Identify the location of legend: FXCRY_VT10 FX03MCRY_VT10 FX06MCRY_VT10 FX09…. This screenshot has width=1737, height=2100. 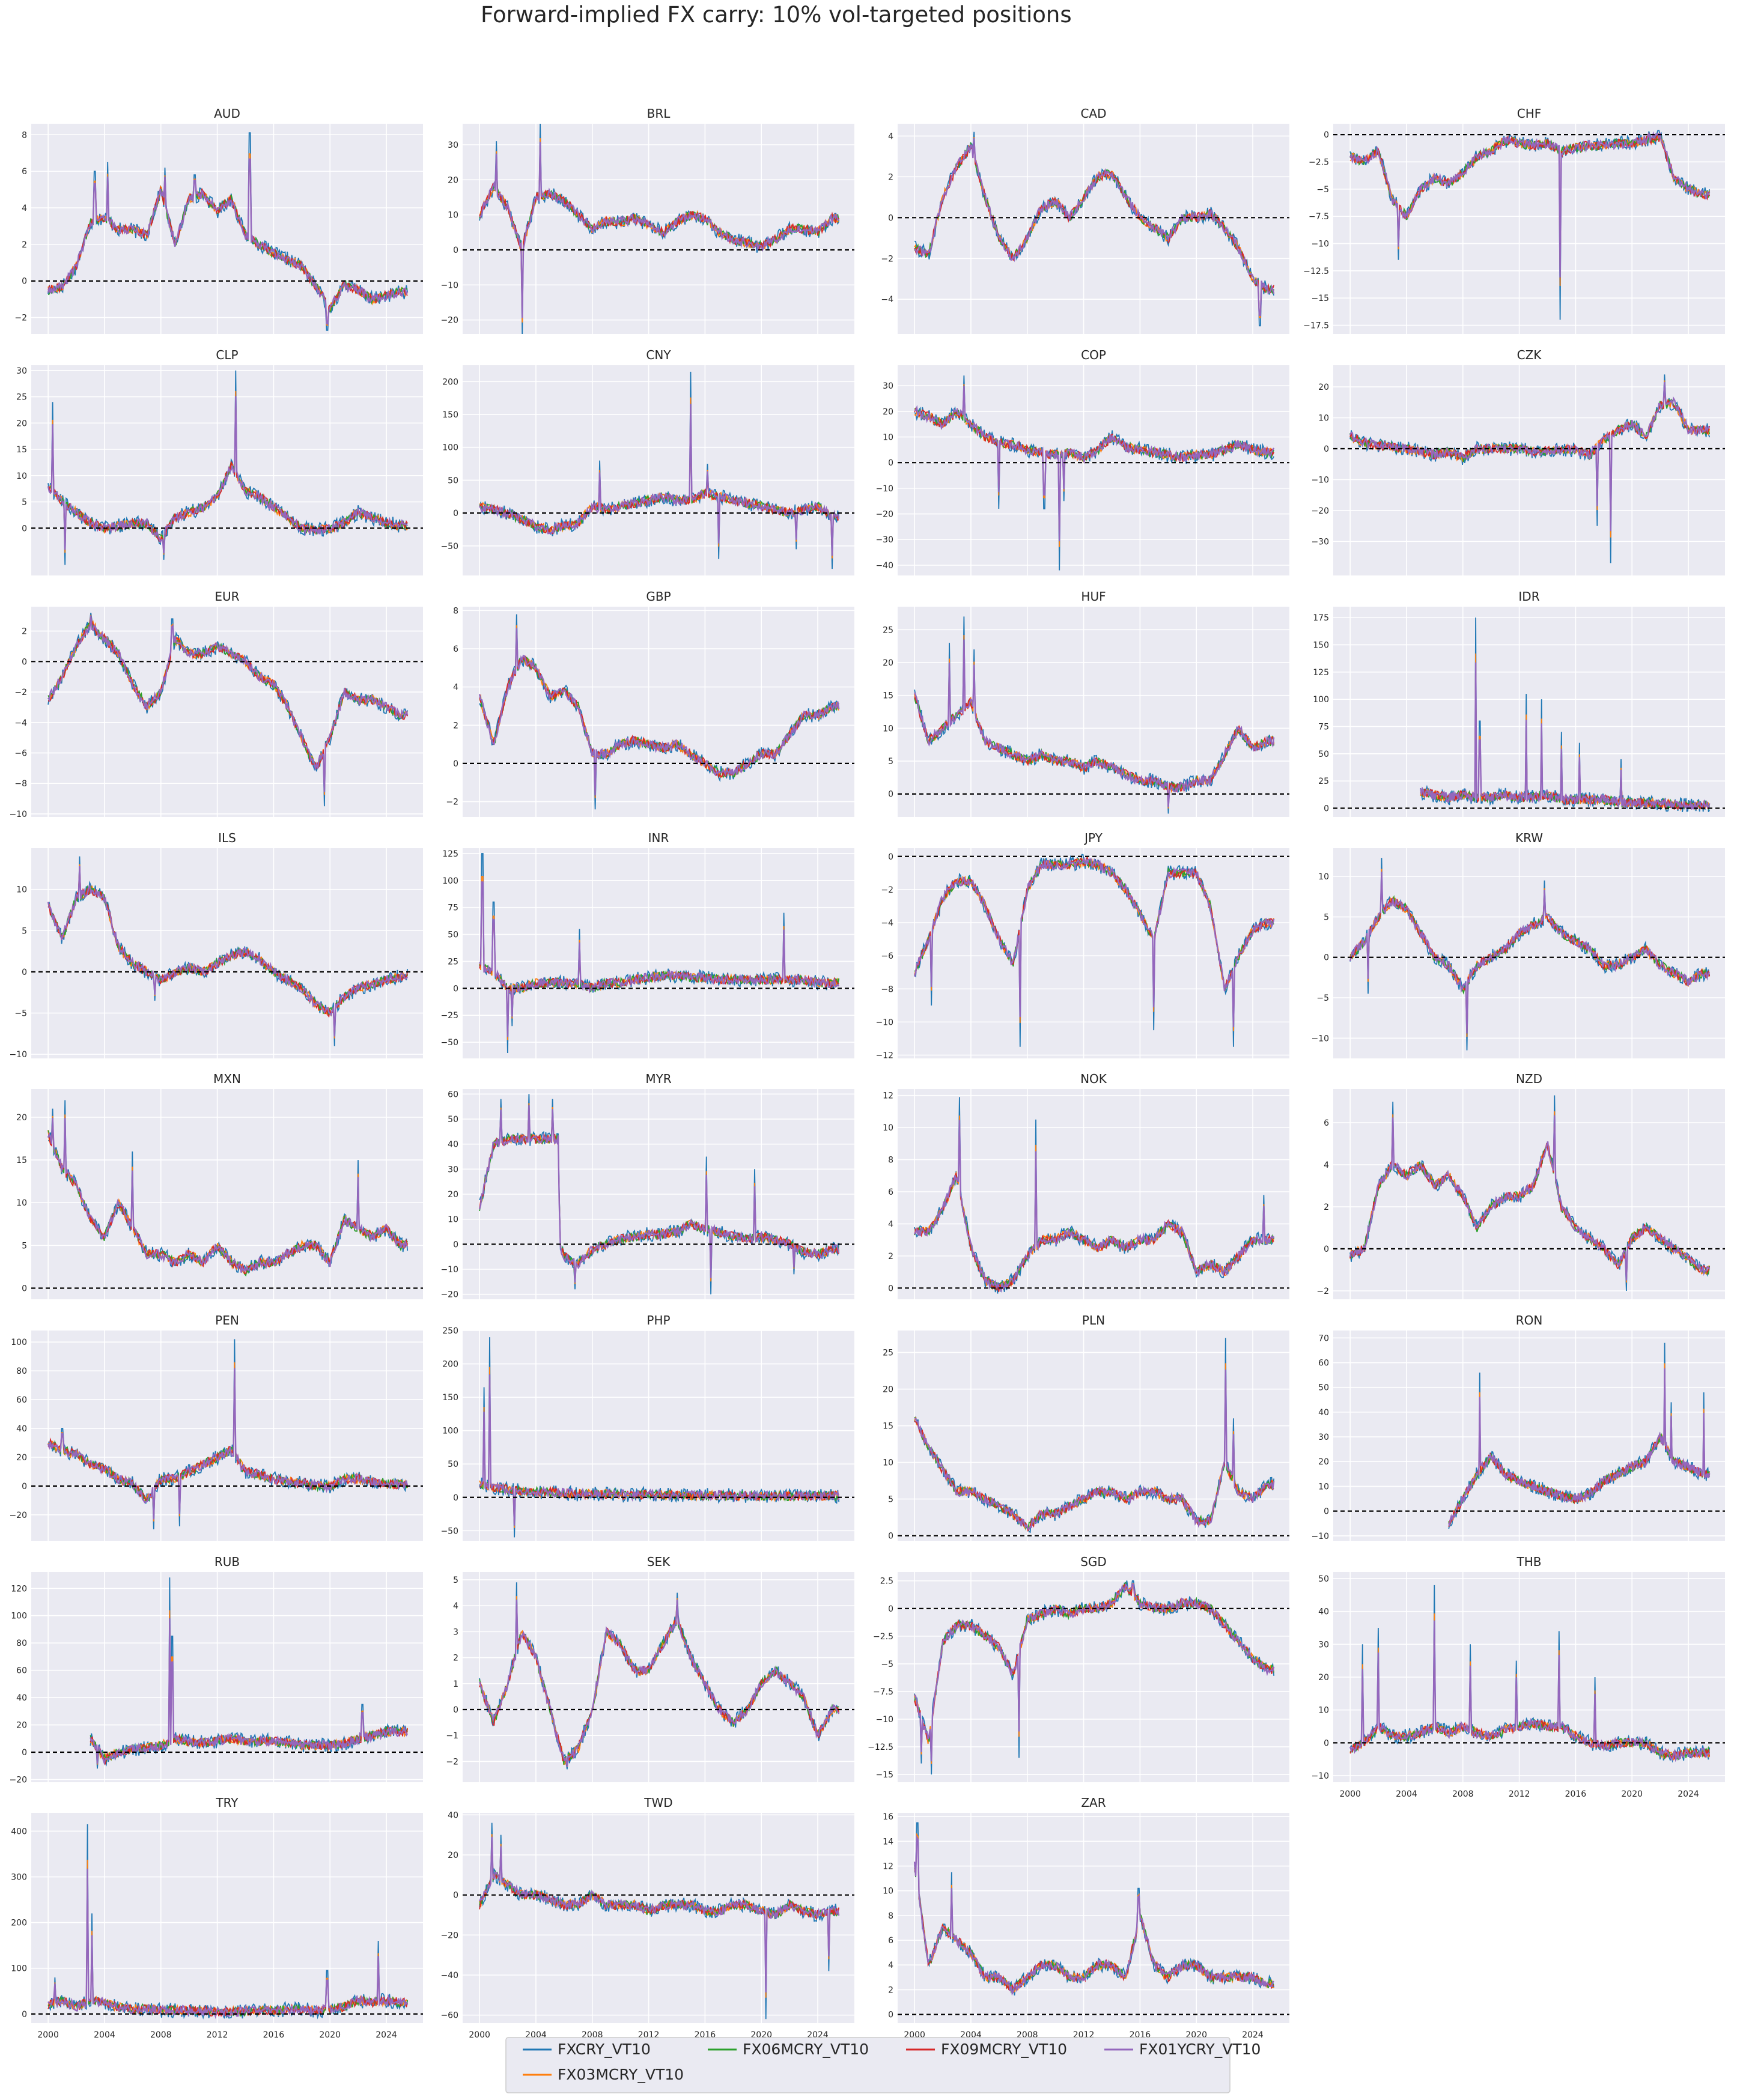
(883, 2065).